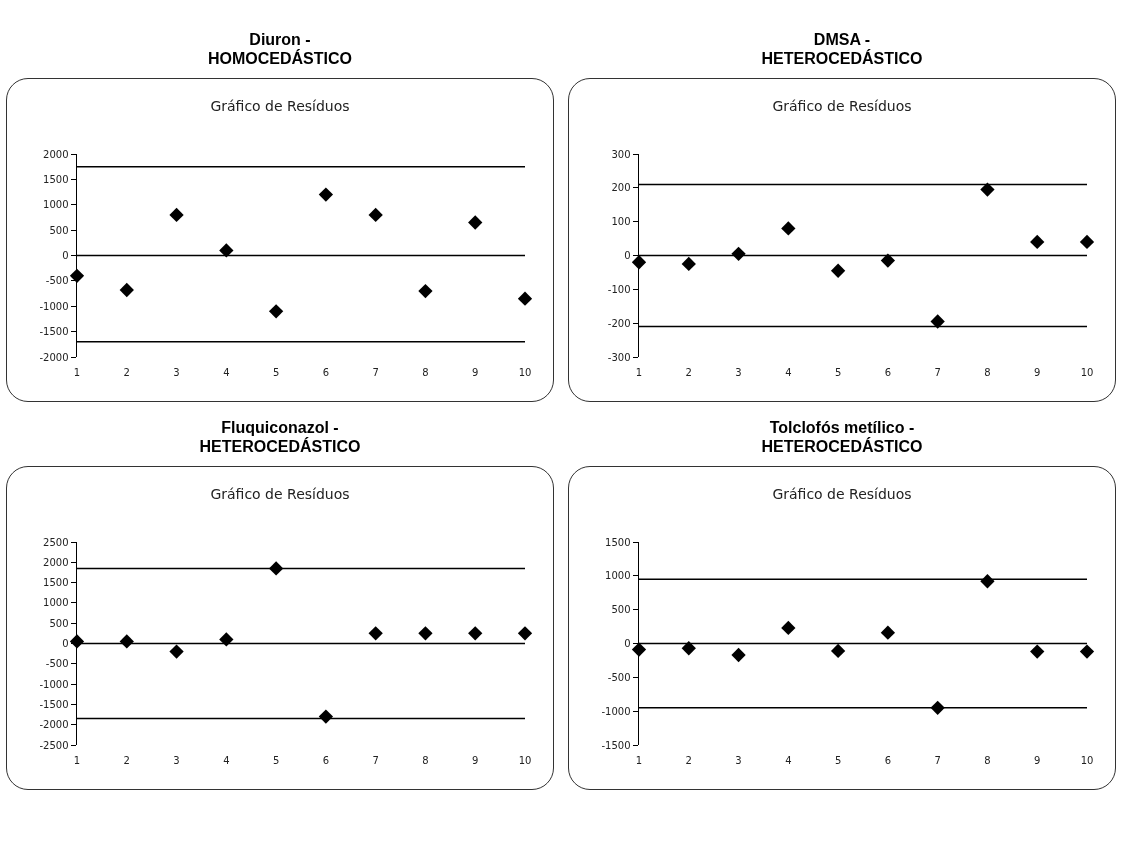 The height and width of the screenshot is (868, 1122). Describe the element at coordinates (280, 49) in the screenshot. I see `chart-title: Diuron - HOMOCEDÁSTICO` at that location.